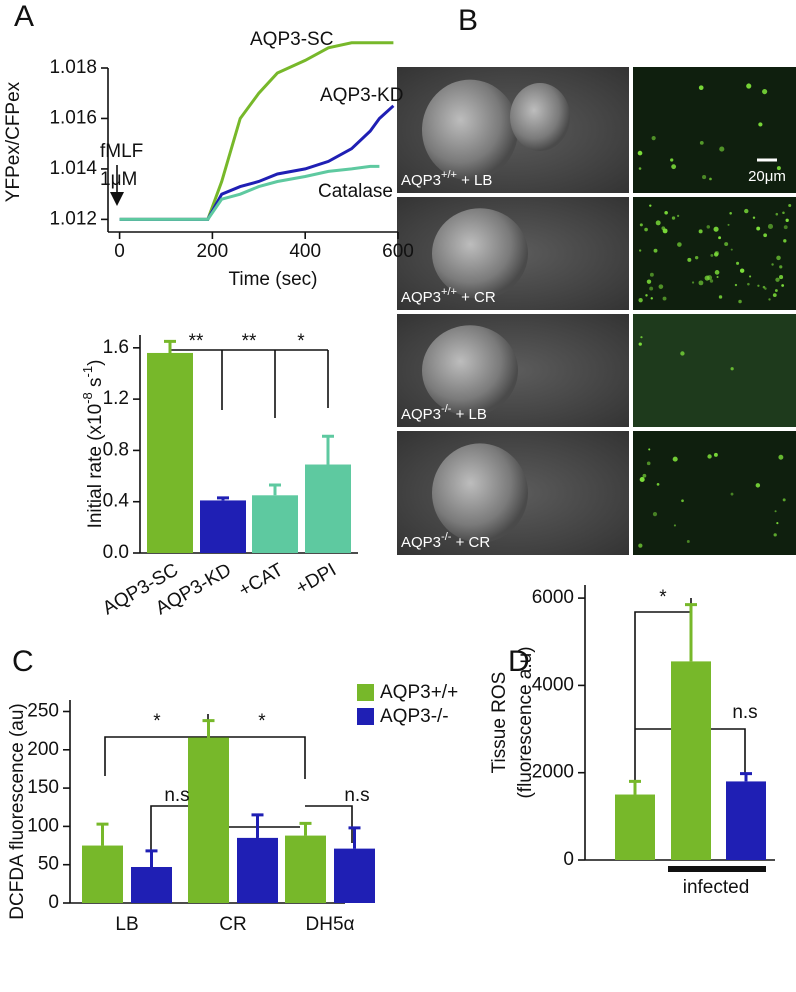  Describe the element at coordinates (232, 924) in the screenshot. I see `x-tick-label: CR` at that location.